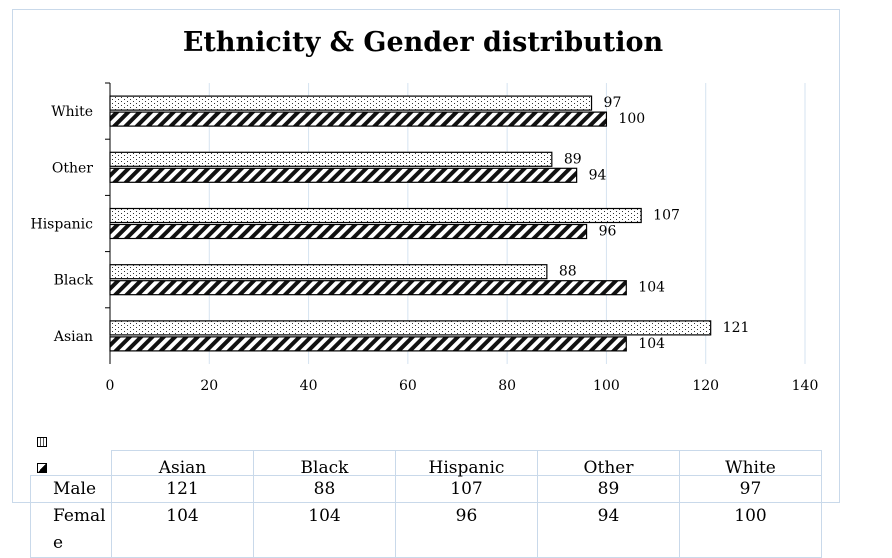 Image resolution: width=892 pixels, height=558 pixels. Describe the element at coordinates (462, 386) in the screenshot. I see `x-tick-labels: 0 20 40 60 80 100 120 140` at that location.